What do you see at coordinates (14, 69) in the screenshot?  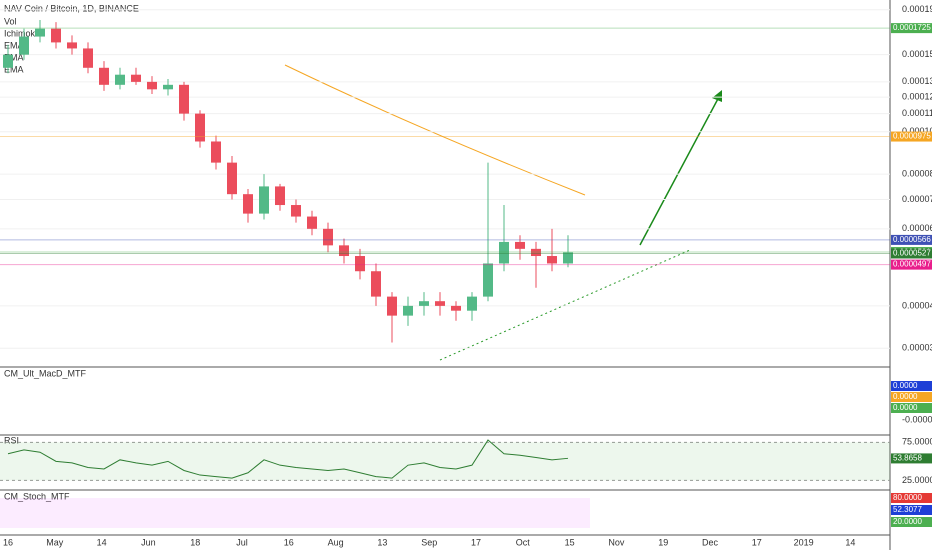 I see `indicator-label: EMA` at bounding box center [14, 69].